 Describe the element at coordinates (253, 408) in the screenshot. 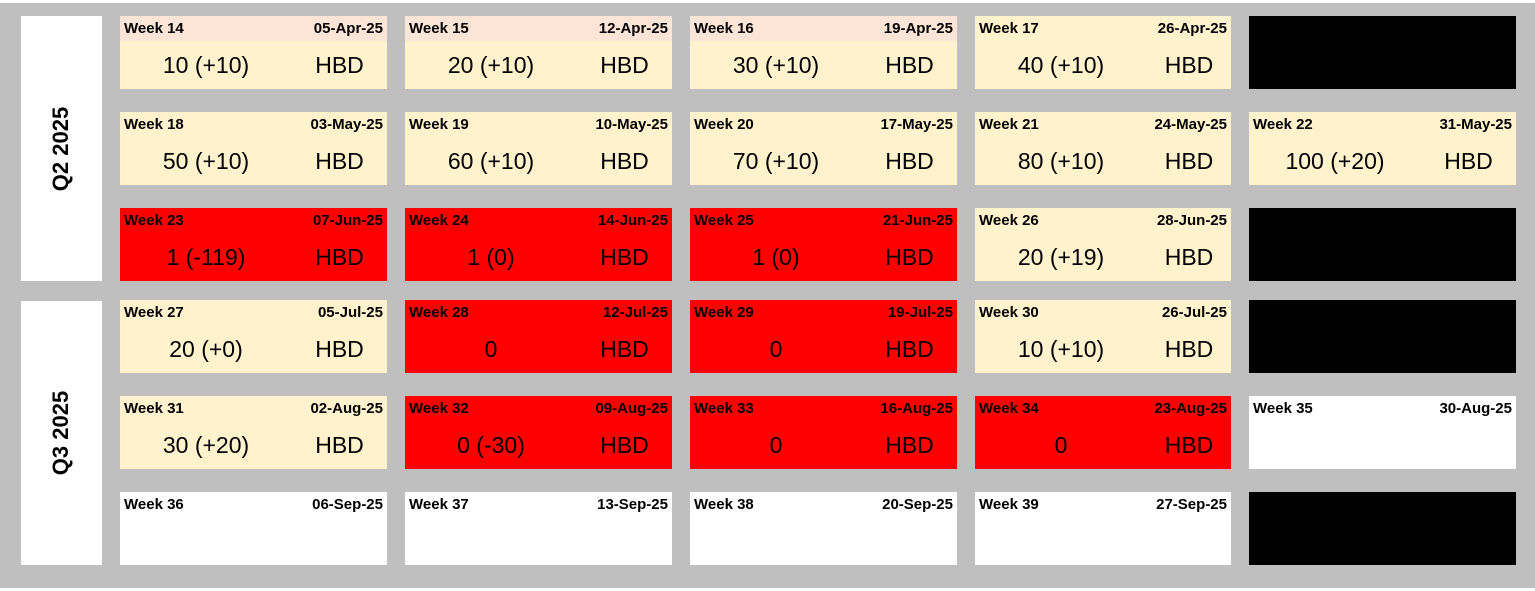

I see `week-card-header: Week 31 02-Aug-25` at that location.